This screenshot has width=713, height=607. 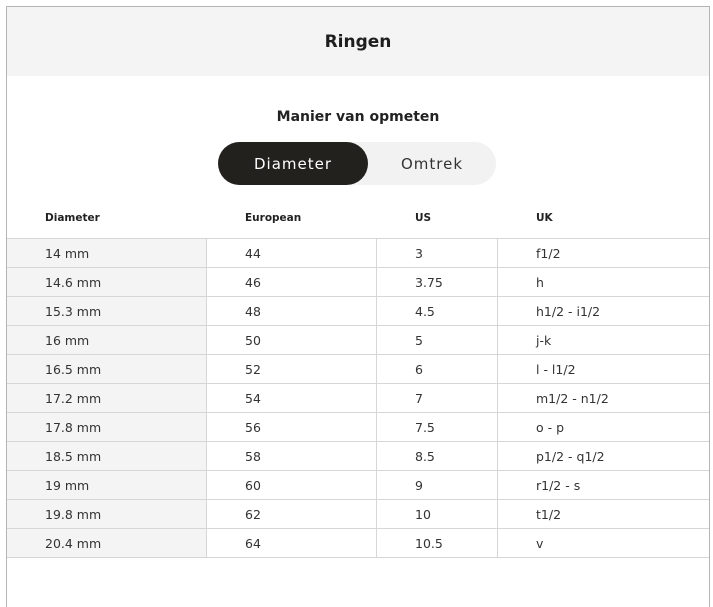 I want to click on toggle-omtrek: Omtrek, so click(x=432, y=163).